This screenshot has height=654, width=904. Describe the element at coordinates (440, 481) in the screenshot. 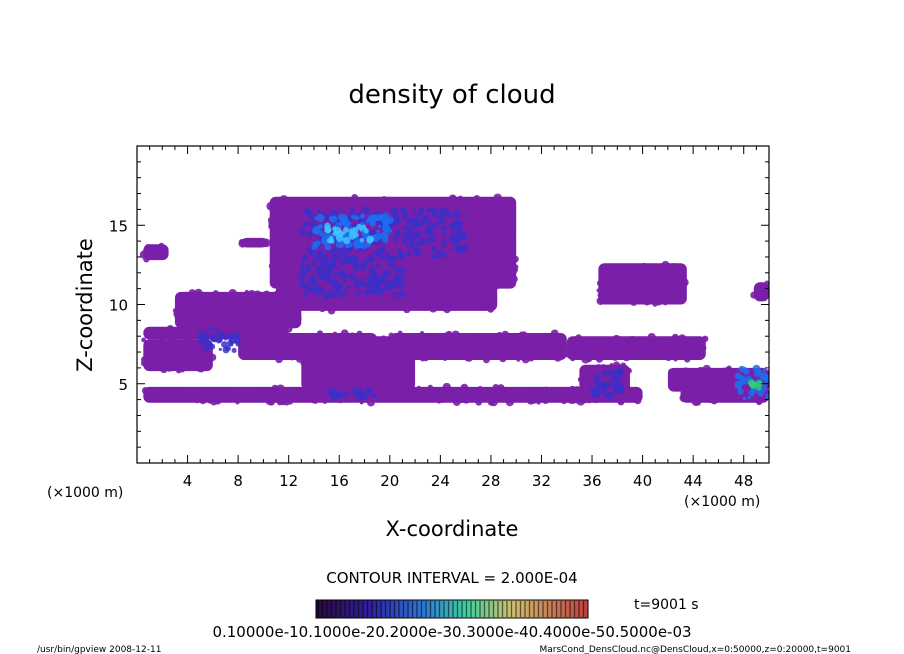

I see `x-tick-label: 24` at that location.